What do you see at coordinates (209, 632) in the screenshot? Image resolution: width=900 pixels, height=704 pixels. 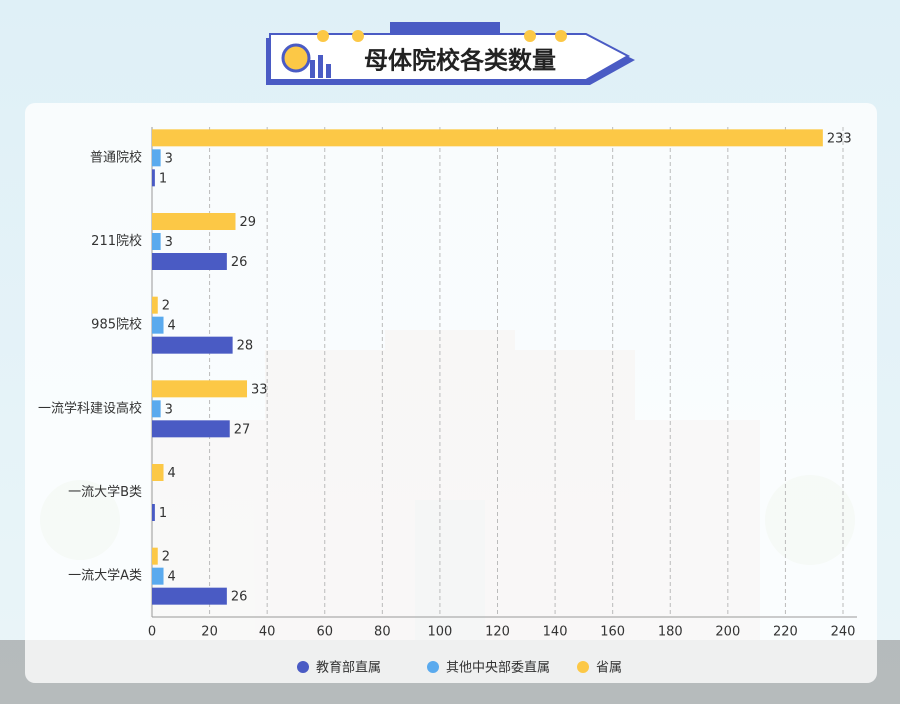 I see `x-tick-label: 20` at bounding box center [209, 632].